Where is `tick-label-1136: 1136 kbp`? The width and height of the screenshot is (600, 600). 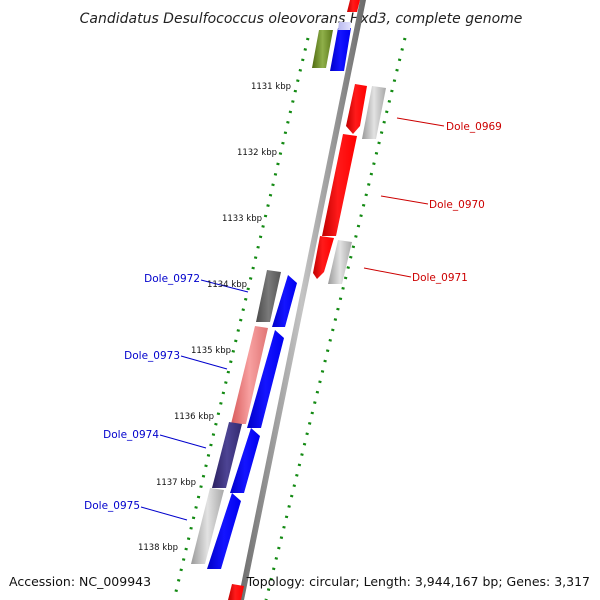 tick-label-1136: 1136 kbp is located at coordinates (194, 417).